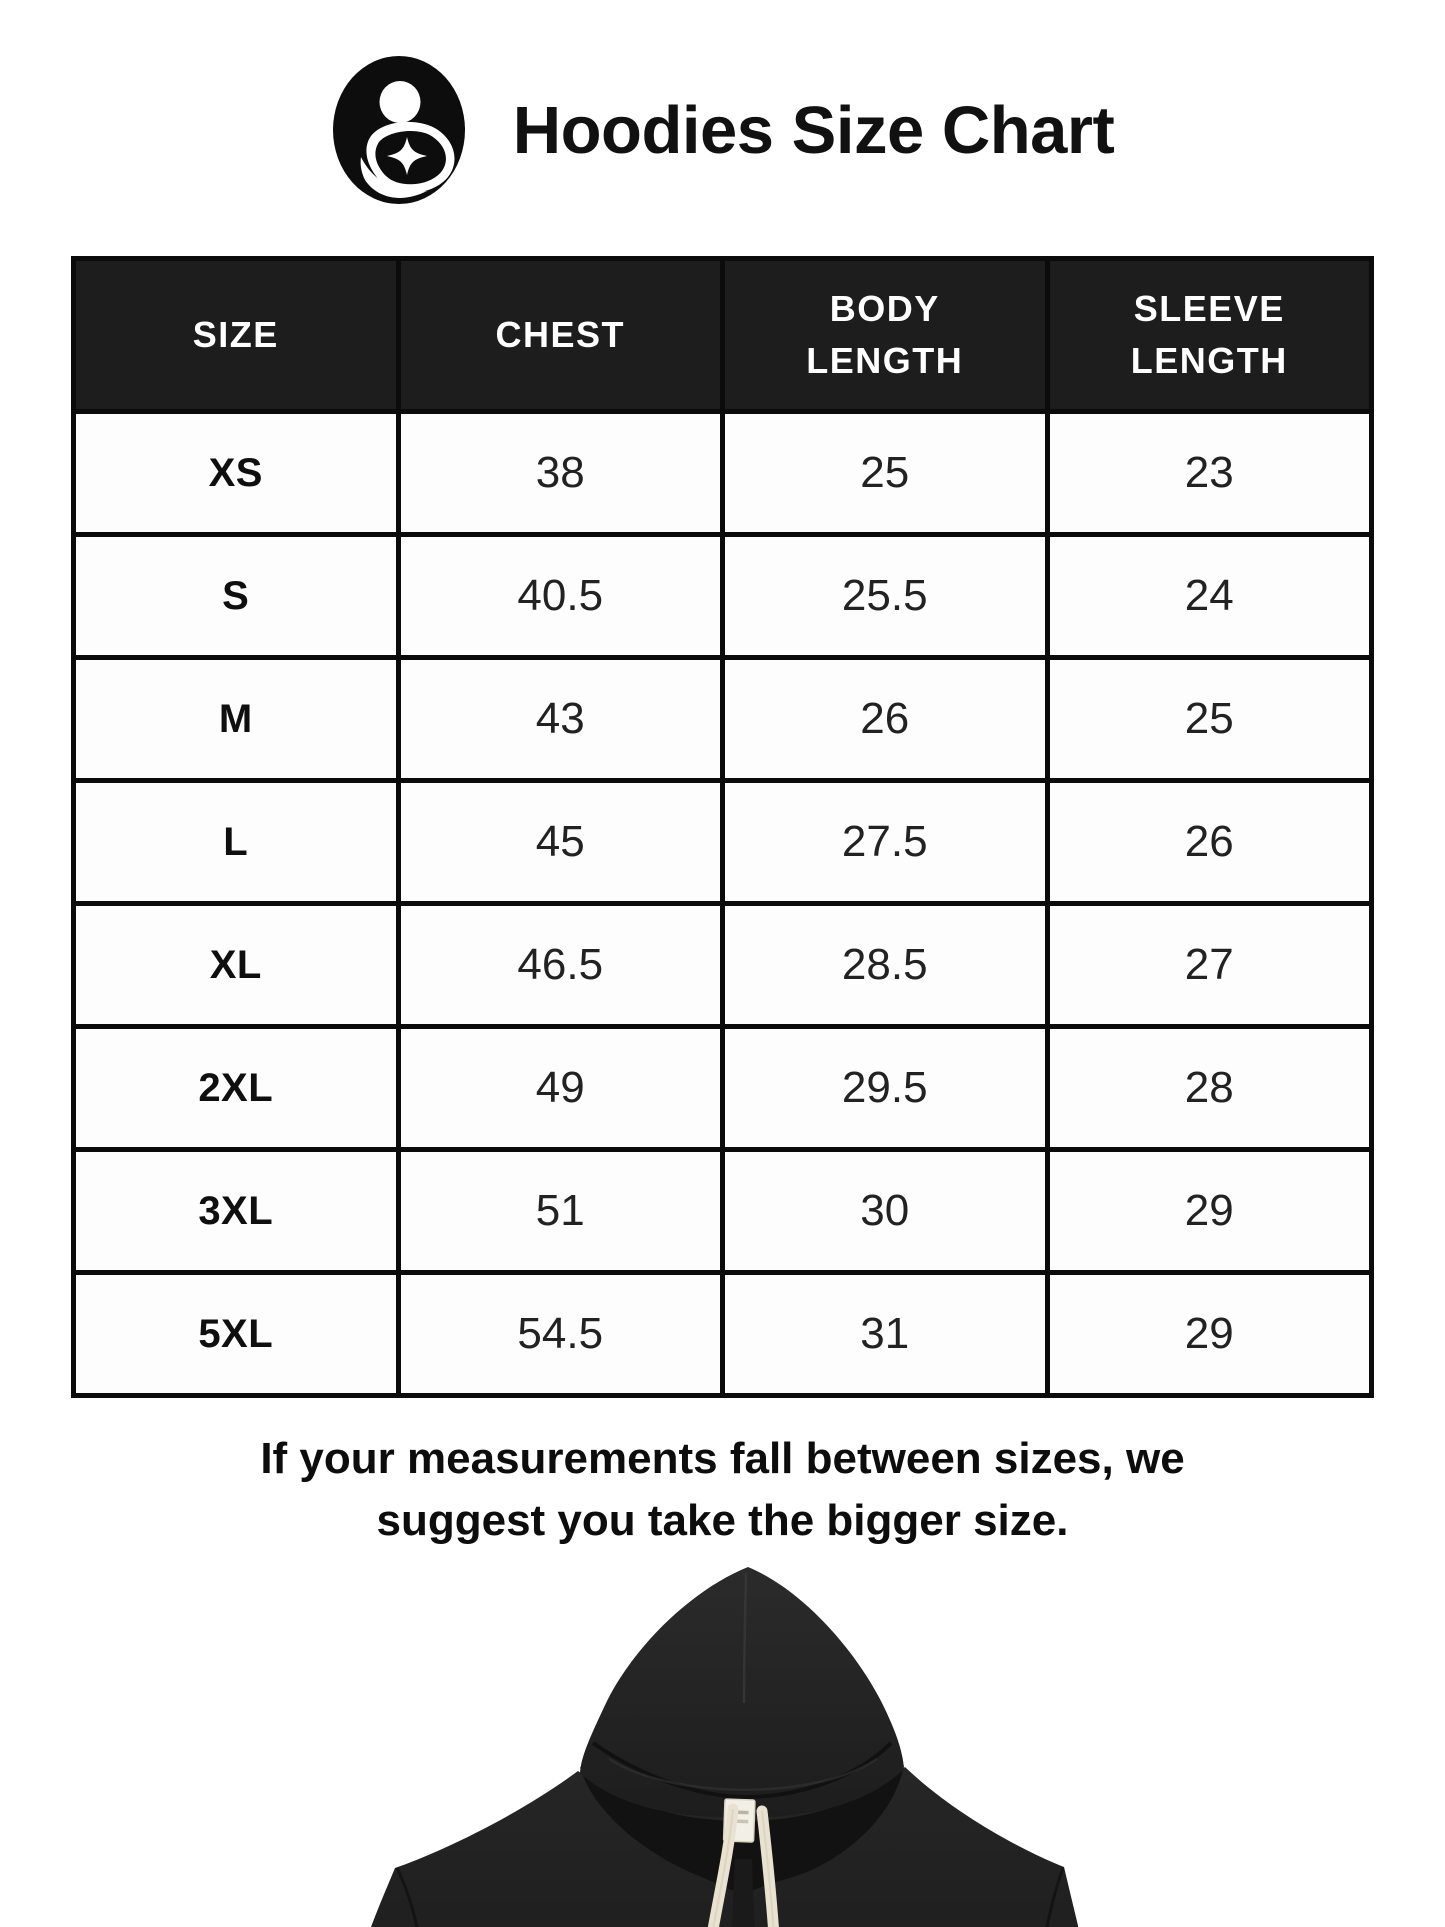 The image size is (1445, 1927). I want to click on table-row-2xl: 2XL 49 29.5 28, so click(722, 1088).